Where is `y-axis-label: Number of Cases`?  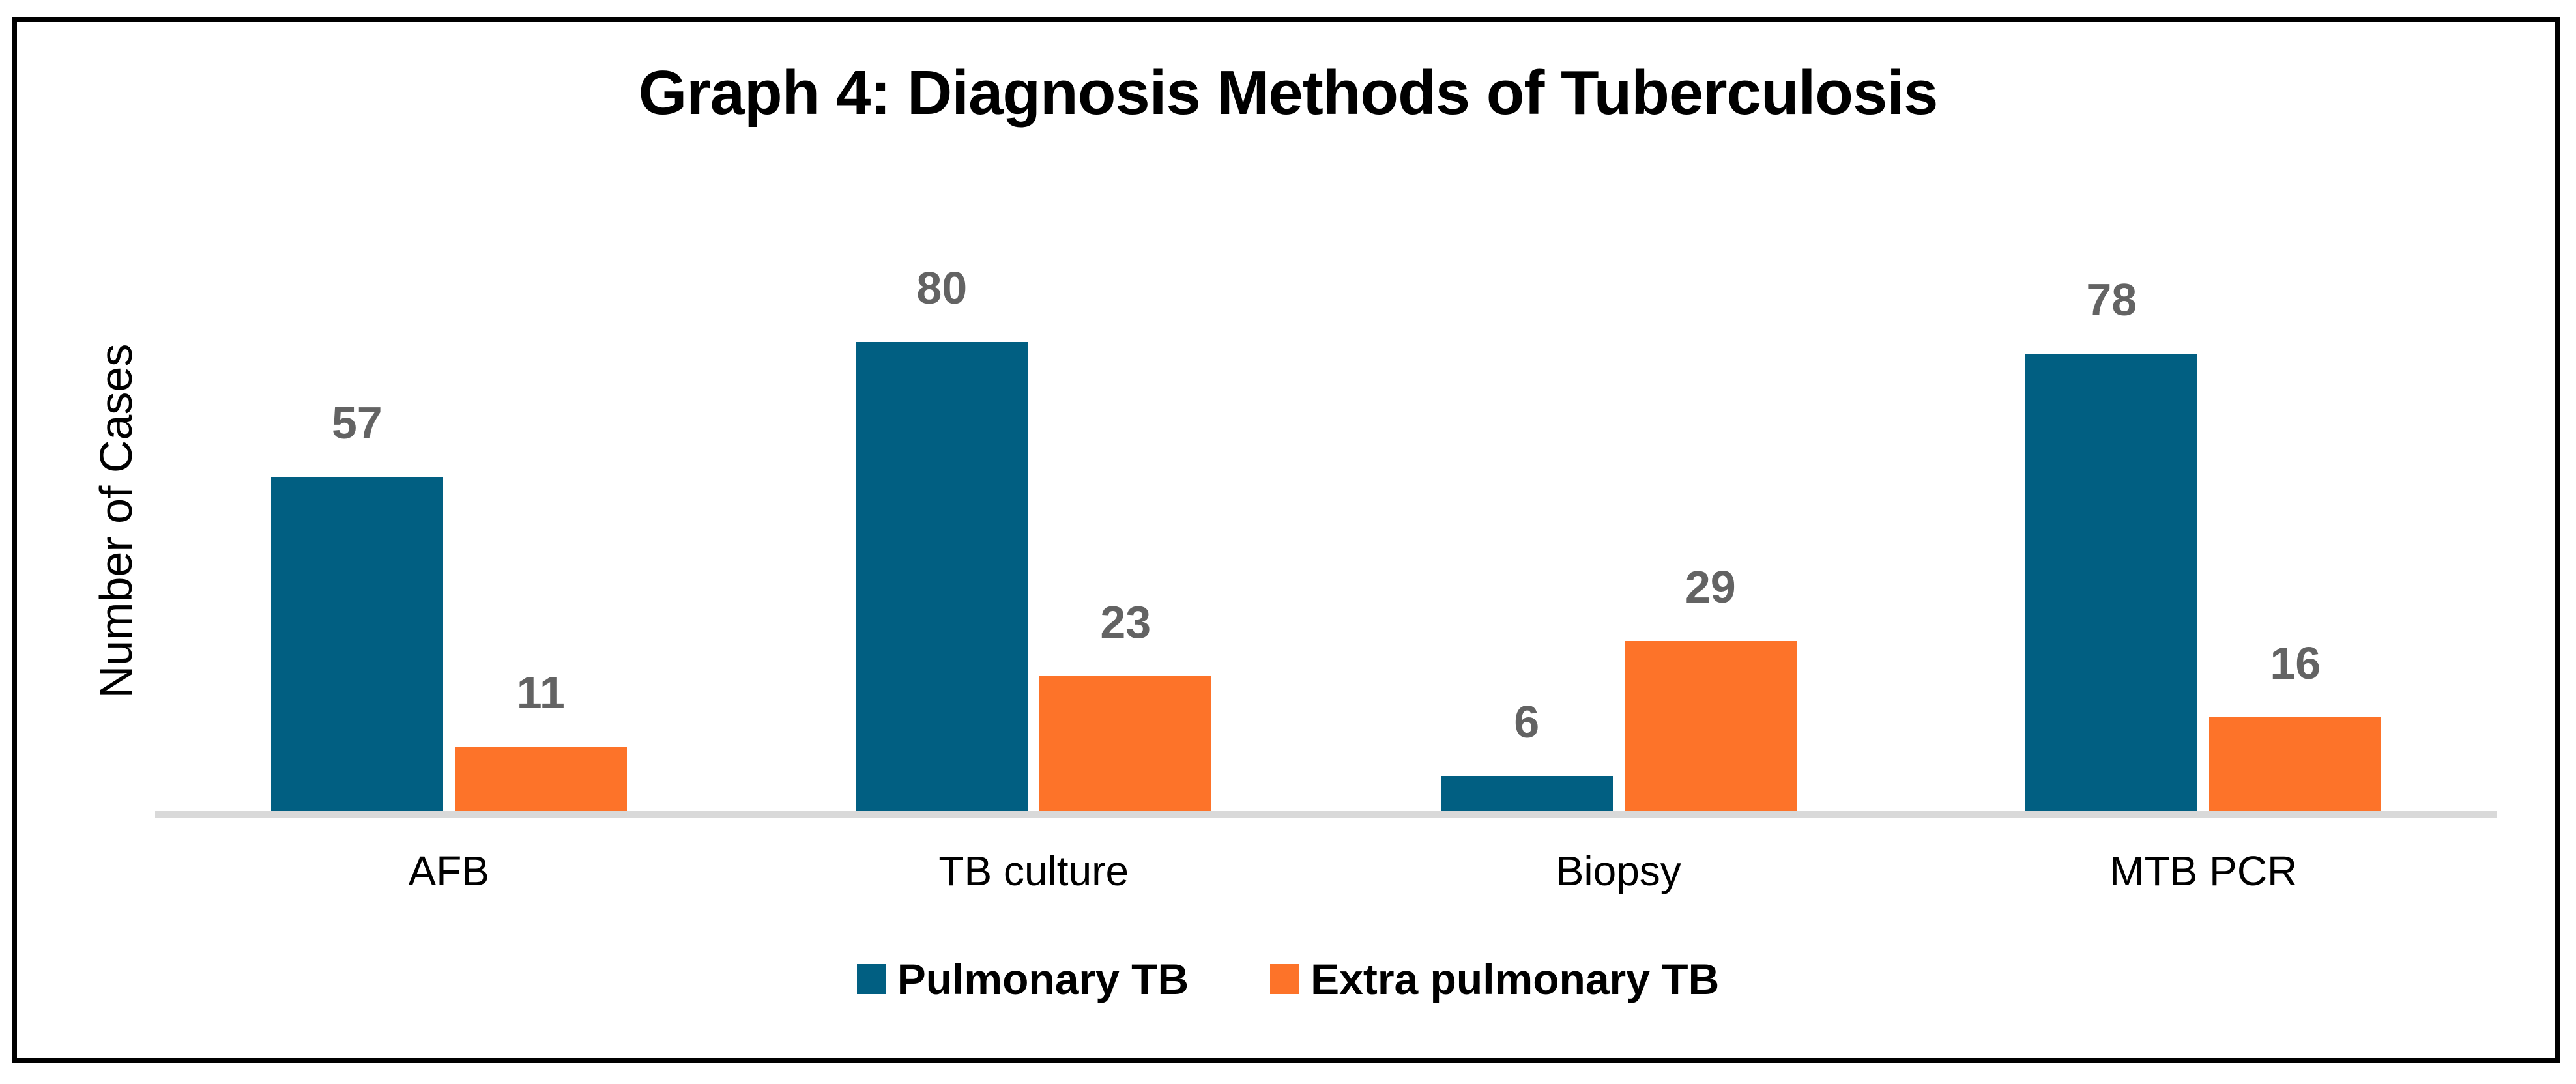 y-axis-label: Number of Cases is located at coordinates (116, 521).